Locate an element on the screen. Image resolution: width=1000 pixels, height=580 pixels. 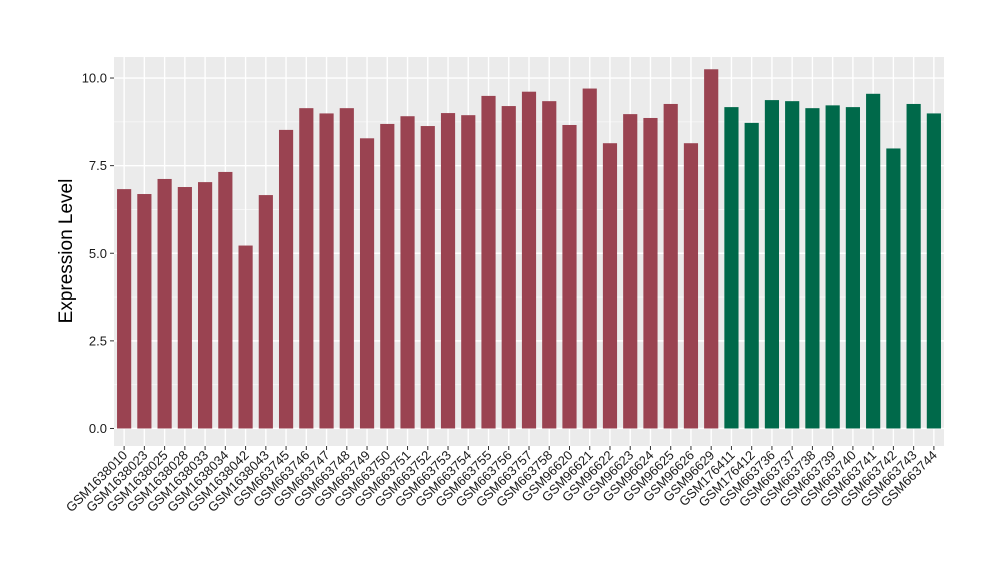
bar-GSM663745 is located at coordinates (286, 279).